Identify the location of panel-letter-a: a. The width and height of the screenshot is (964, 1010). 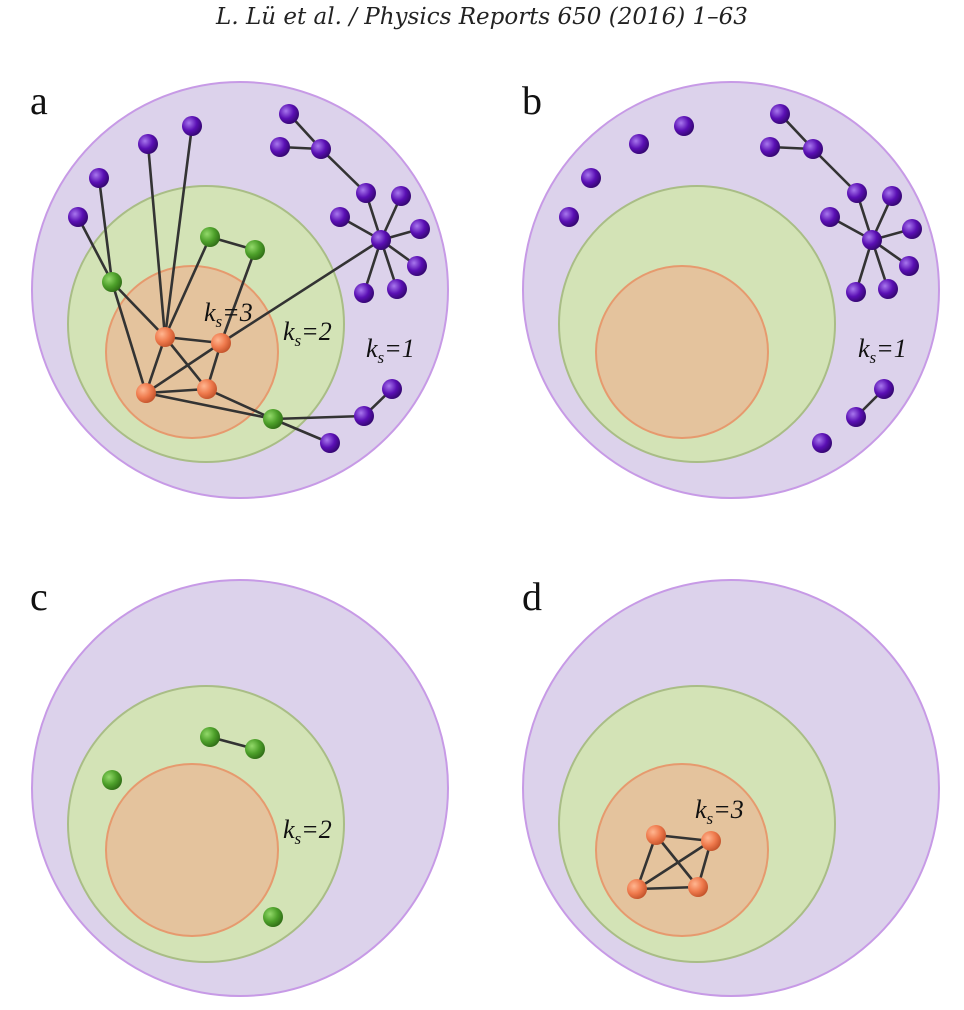
(39, 100).